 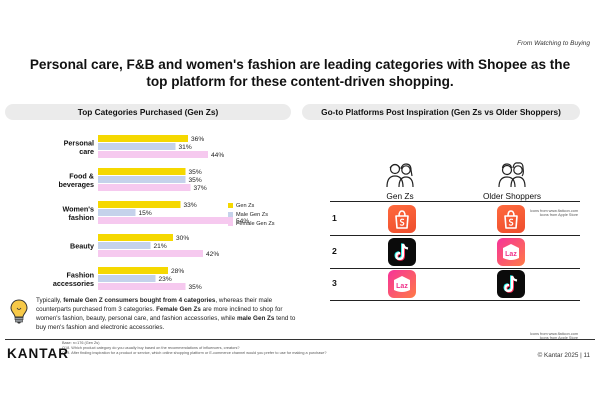 What do you see at coordinates (242, 221) in the screenshot?
I see `data-label: 54%` at bounding box center [242, 221].